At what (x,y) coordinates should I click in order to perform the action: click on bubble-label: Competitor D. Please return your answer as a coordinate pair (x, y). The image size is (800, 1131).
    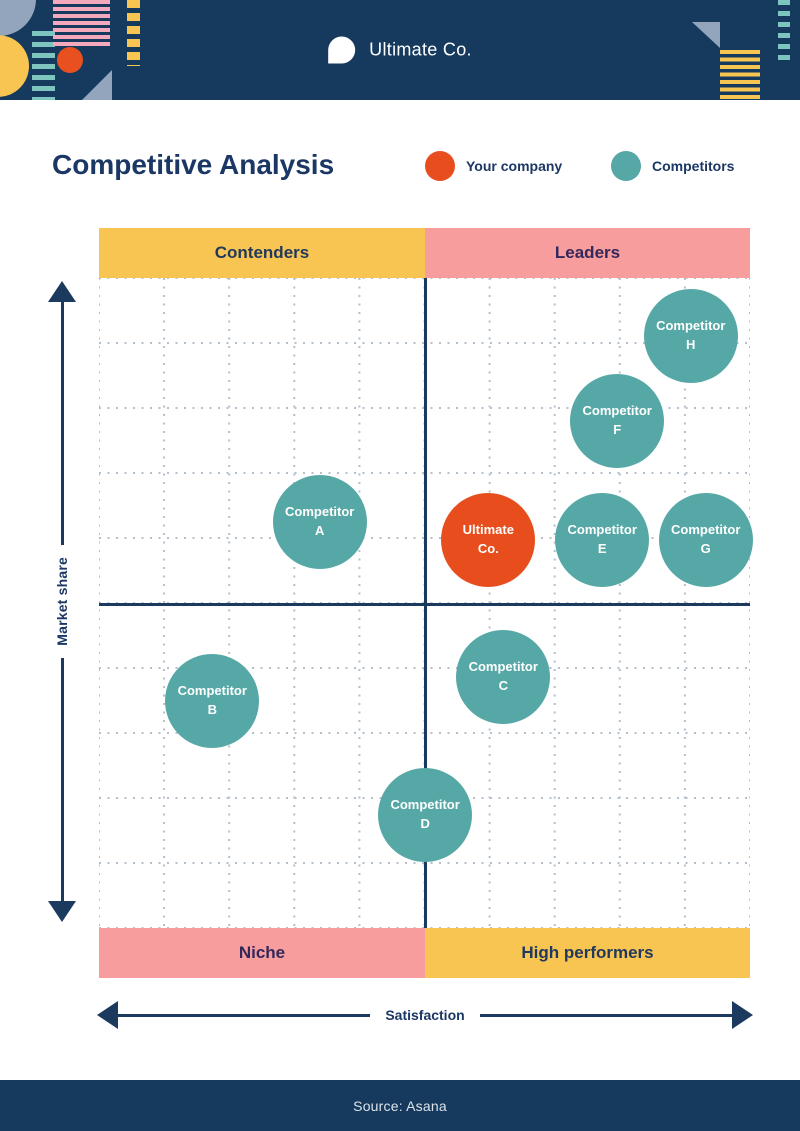
    Looking at the image, I should click on (425, 814).